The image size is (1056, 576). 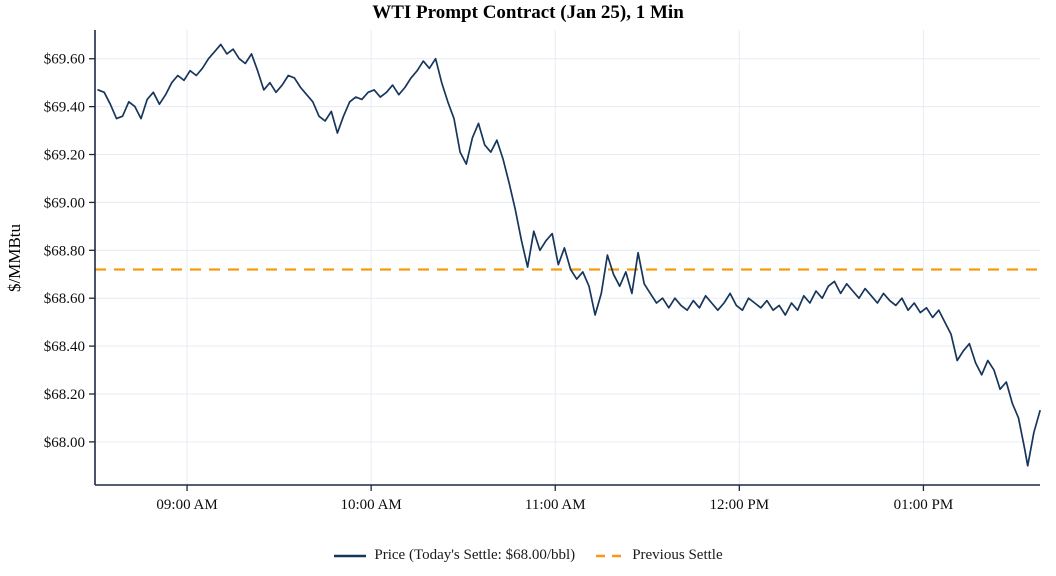 What do you see at coordinates (371, 505) in the screenshot?
I see `svg-text: 10:00 AM` at bounding box center [371, 505].